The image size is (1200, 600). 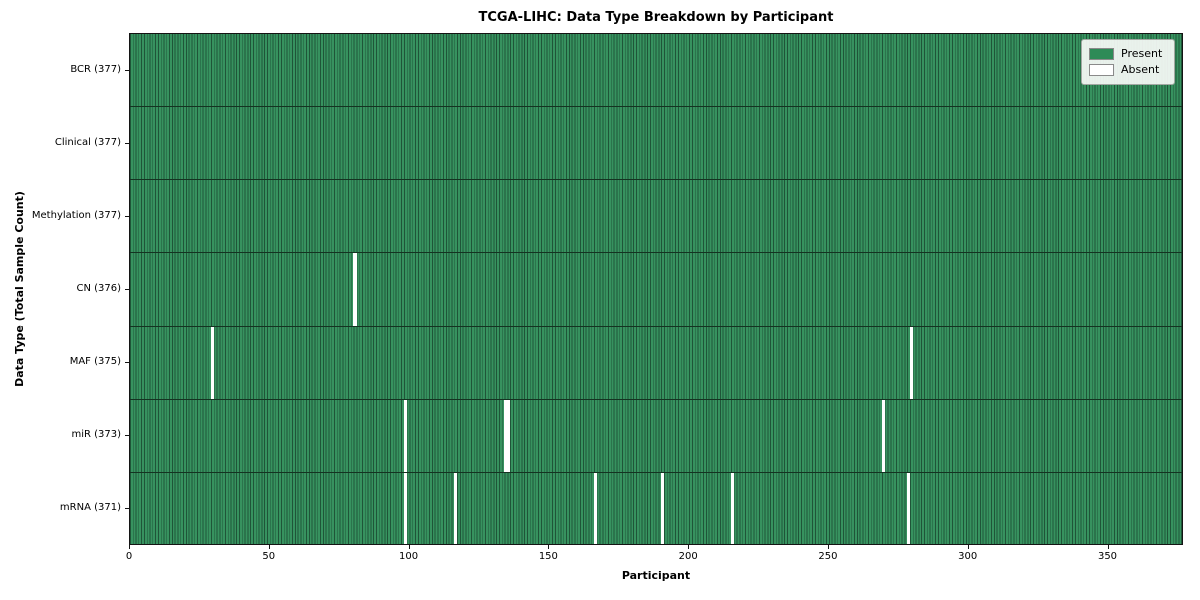 I want to click on heatmap-row-Methylation, so click(x=656, y=217).